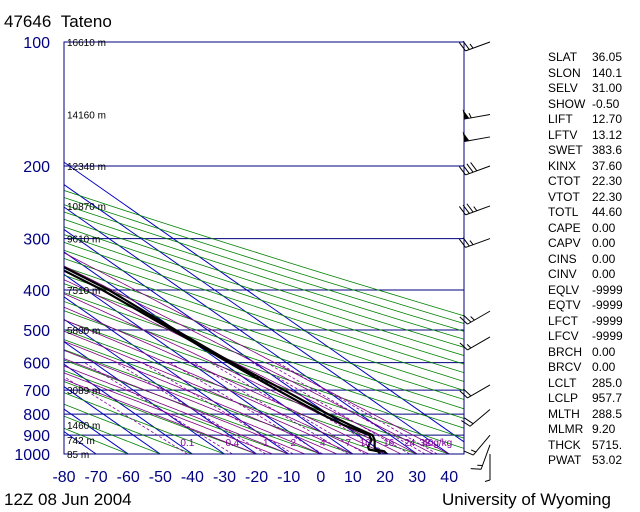  Describe the element at coordinates (607, 57) in the screenshot. I see `index-value: 36.05` at that location.